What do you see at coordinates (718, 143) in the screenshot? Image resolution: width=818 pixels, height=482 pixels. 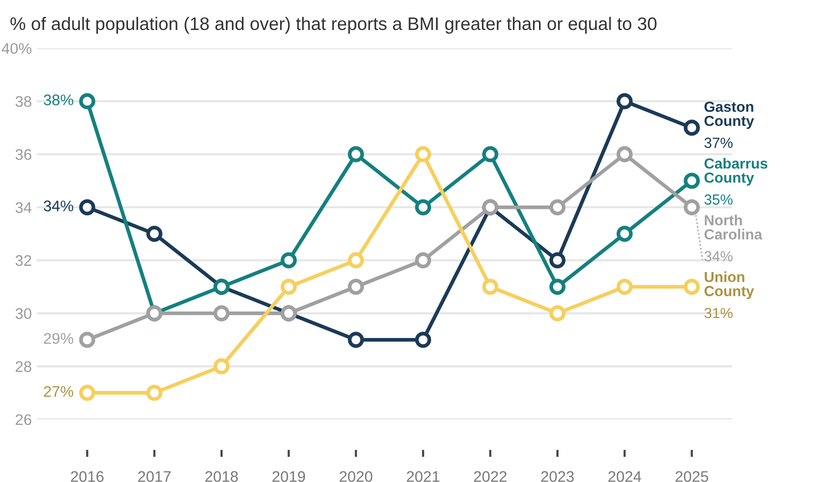 I see `data-label: 37%` at bounding box center [718, 143].